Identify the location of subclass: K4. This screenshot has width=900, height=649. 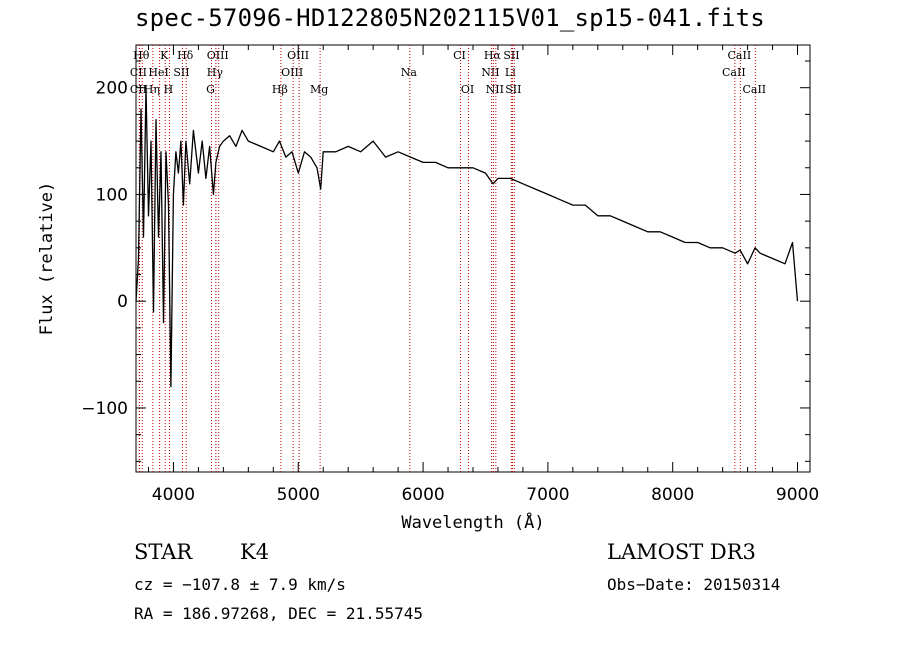
(255, 552).